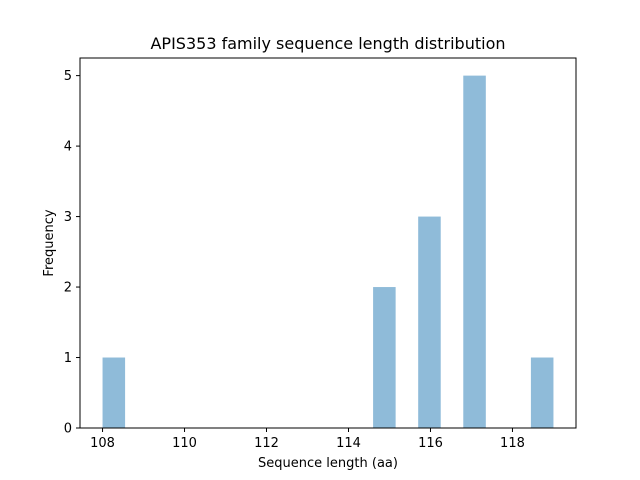 The height and width of the screenshot is (480, 640). What do you see at coordinates (348, 443) in the screenshot?
I see `x-tick-label: 114` at bounding box center [348, 443].